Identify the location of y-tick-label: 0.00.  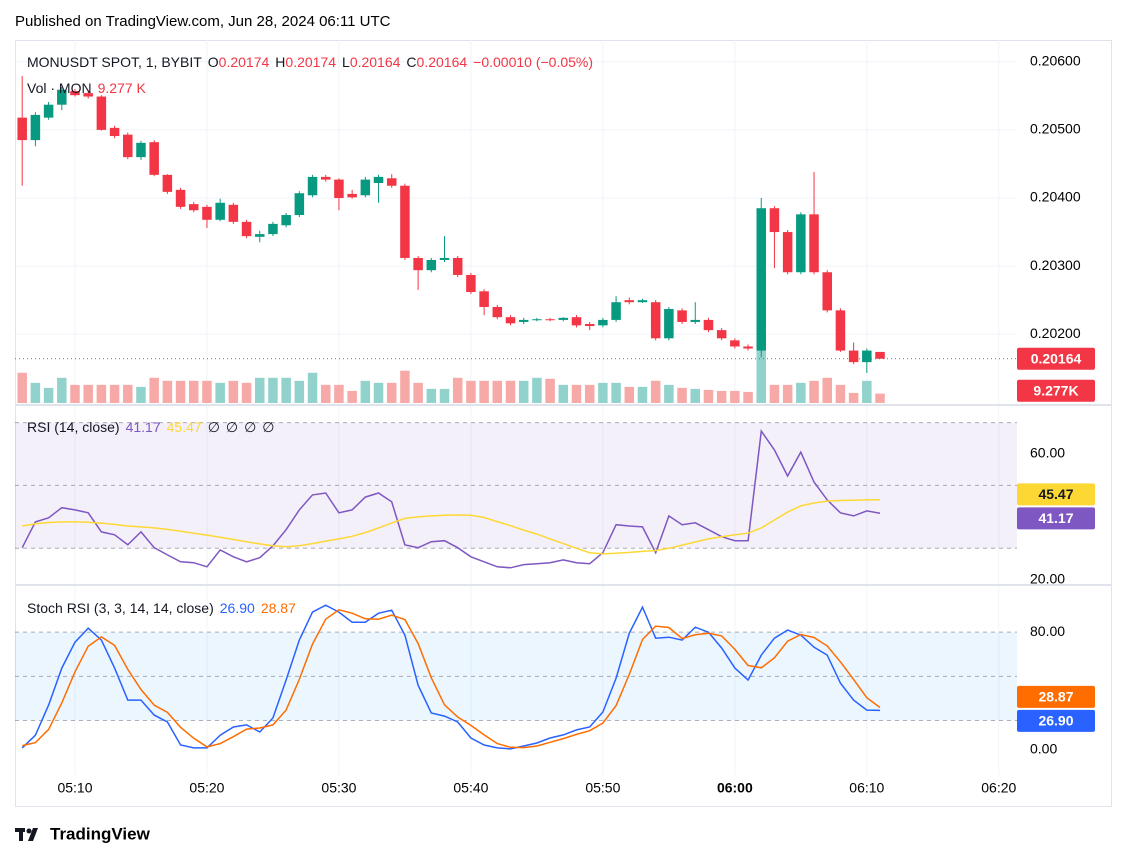
(1043, 749).